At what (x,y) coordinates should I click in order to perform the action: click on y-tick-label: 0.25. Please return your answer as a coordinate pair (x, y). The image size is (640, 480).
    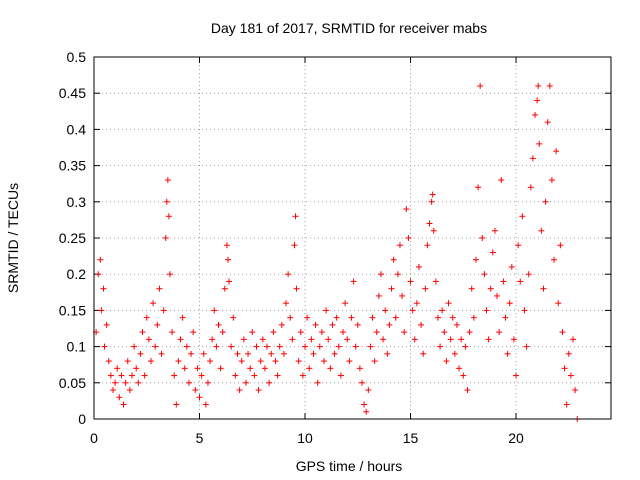
    Looking at the image, I should click on (72, 238).